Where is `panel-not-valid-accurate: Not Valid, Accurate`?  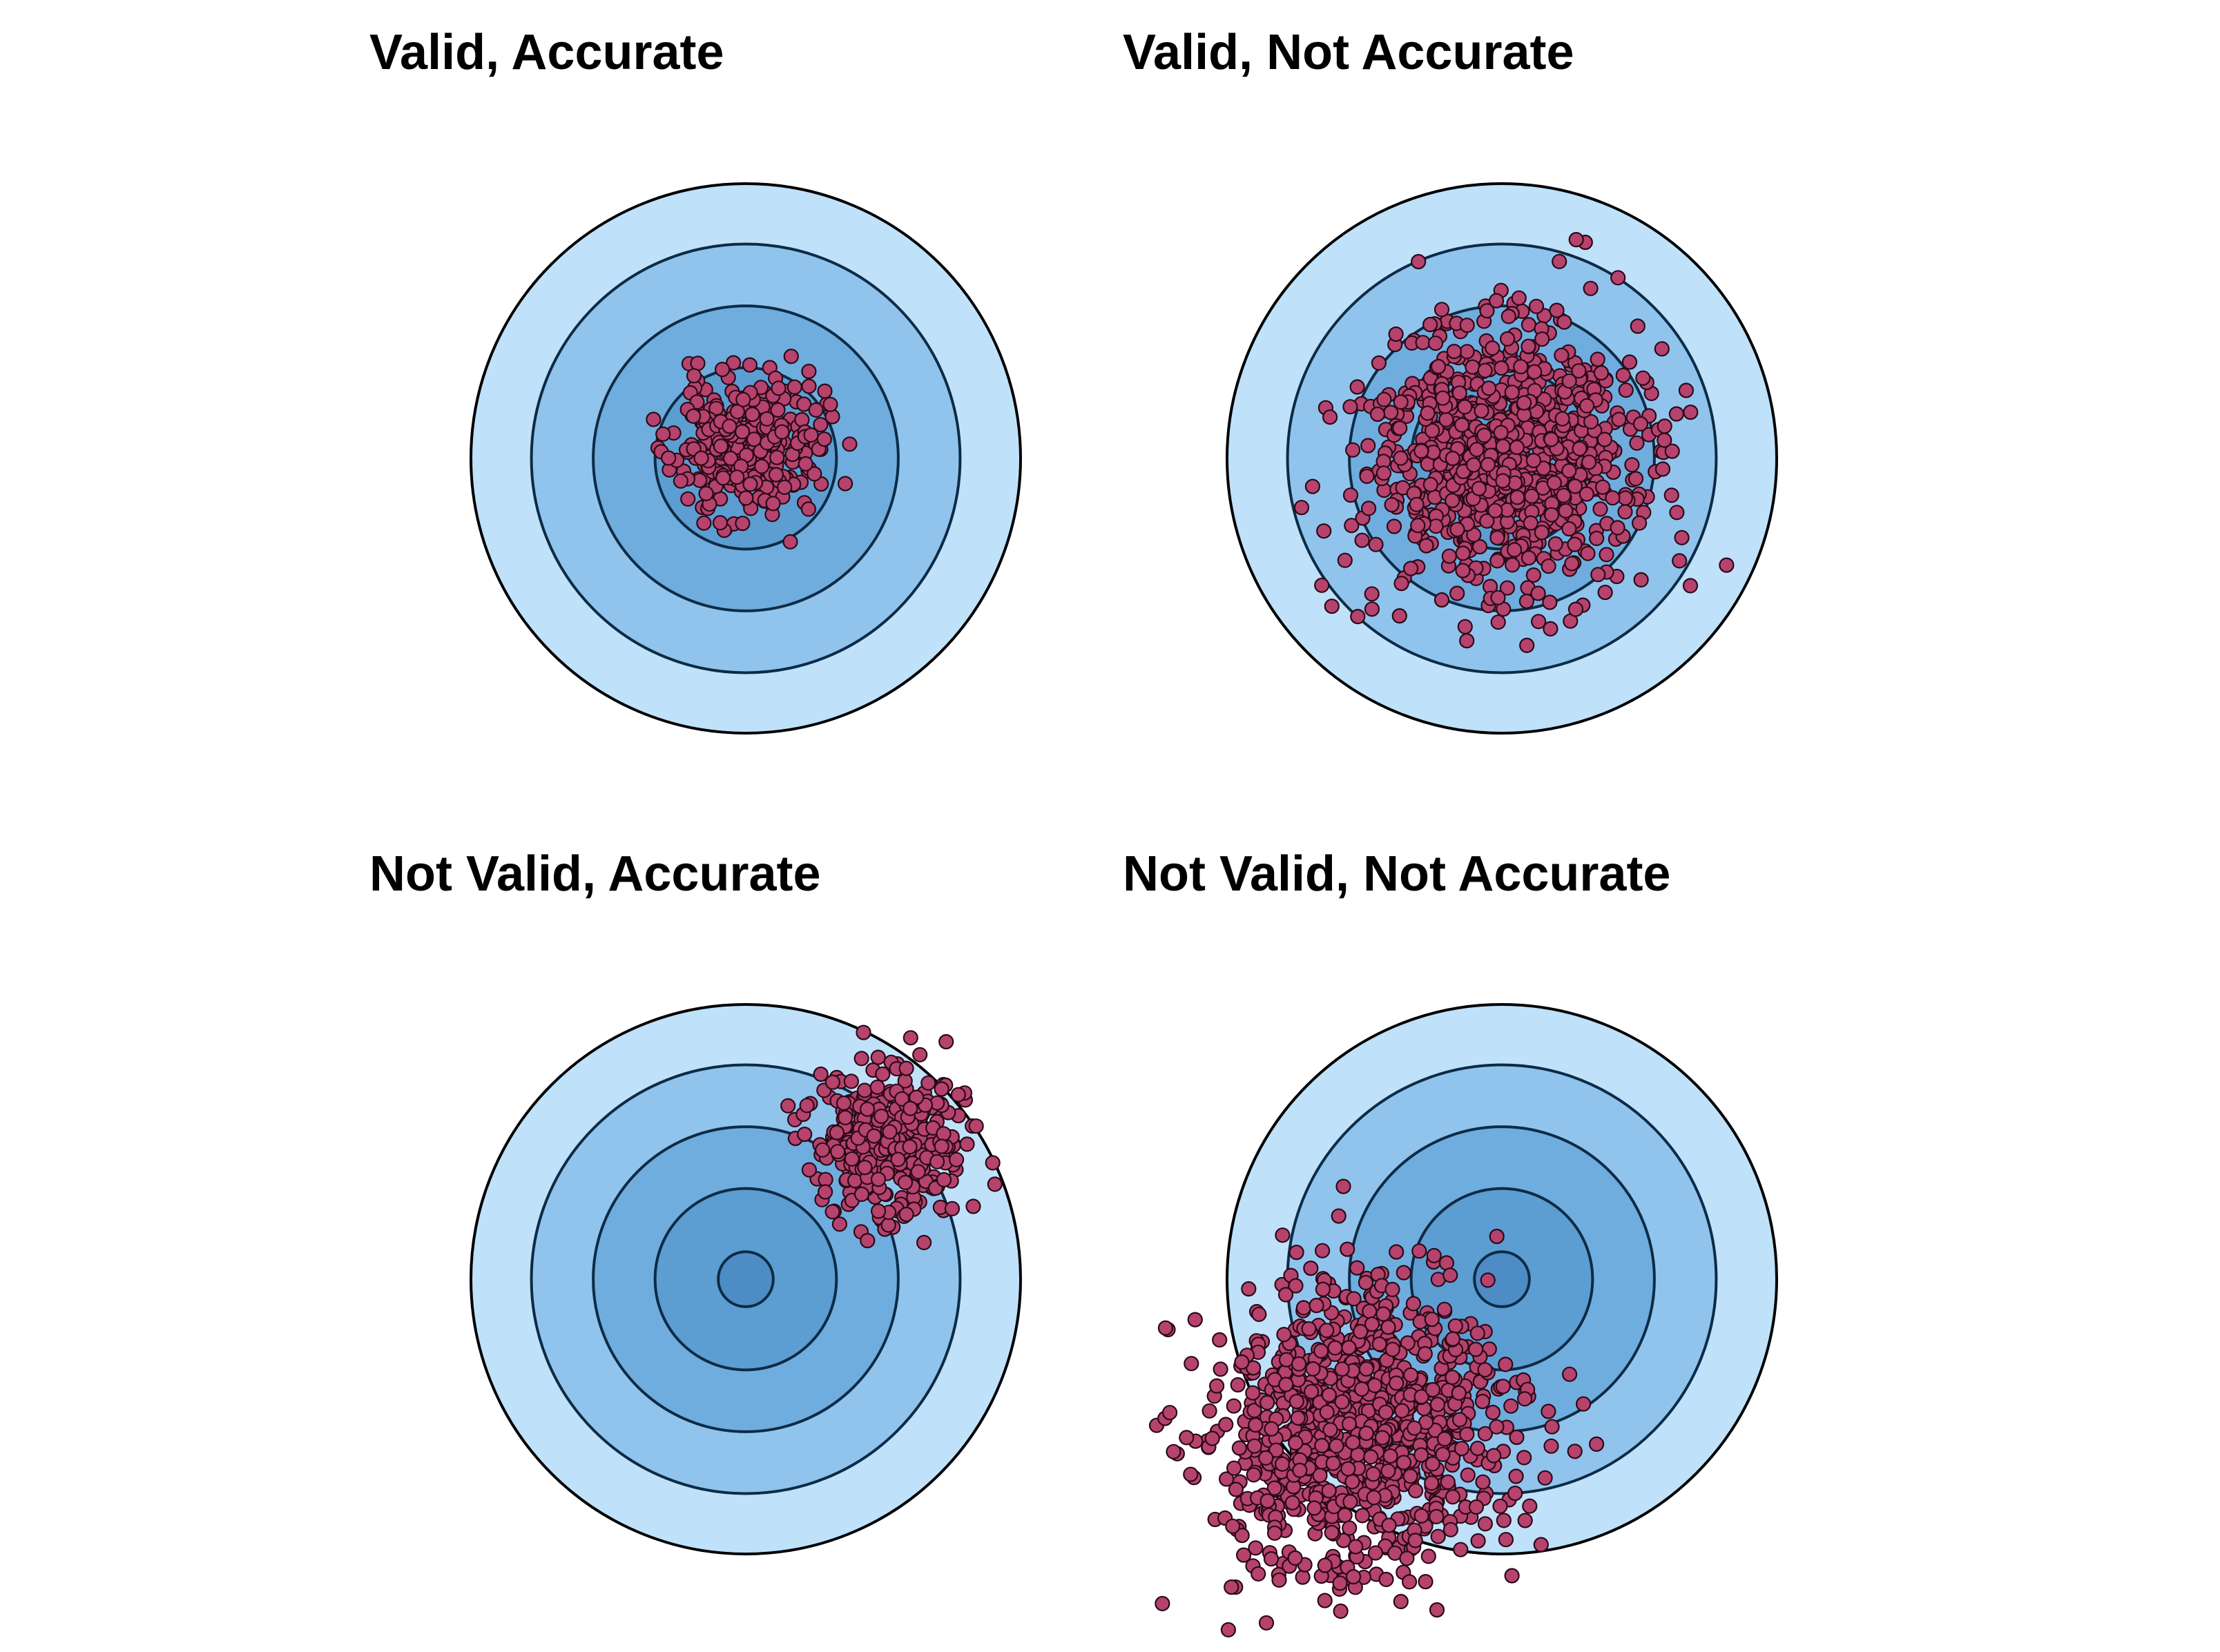
panel-not-valid-accurate: Not Valid, Accurate is located at coordinates (695, 1201).